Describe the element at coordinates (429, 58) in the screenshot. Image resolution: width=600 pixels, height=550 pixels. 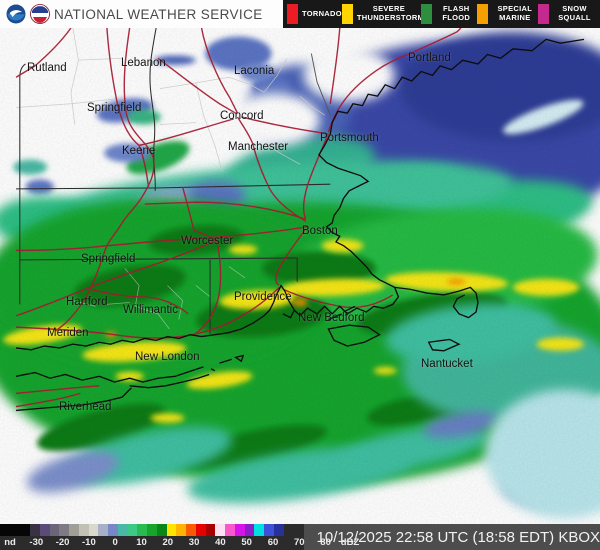
I see `city-label: Portland` at that location.